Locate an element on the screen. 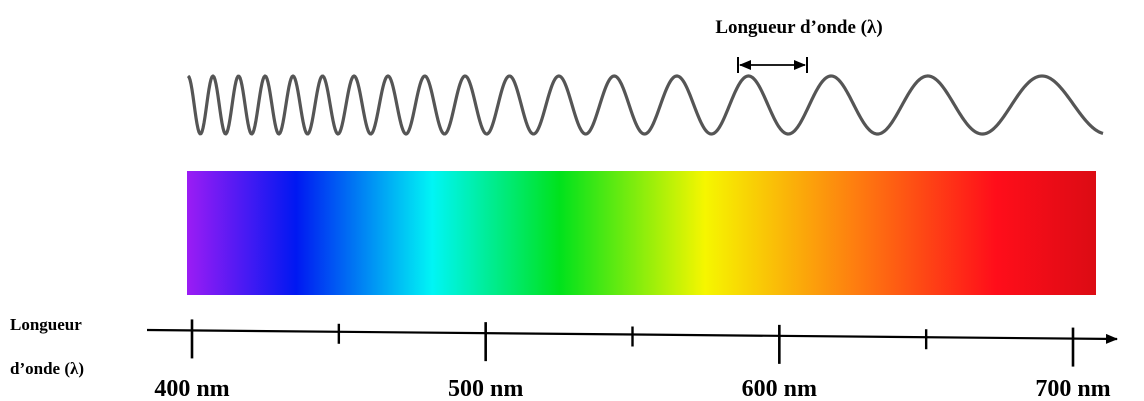  tick-label-400: 400 nm is located at coordinates (191, 388).